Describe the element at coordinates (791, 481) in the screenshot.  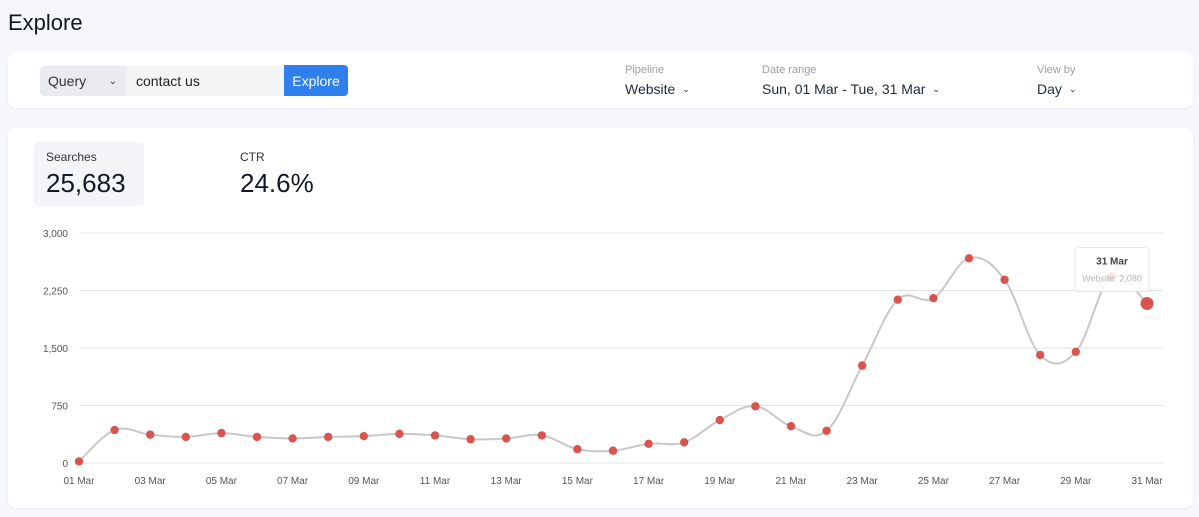
I see `x-tick-label: 21 Mar` at that location.